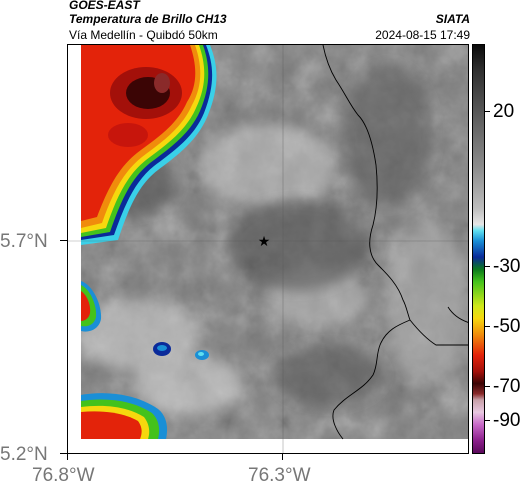  I want to click on colorbar-label: -30, so click(507, 266).